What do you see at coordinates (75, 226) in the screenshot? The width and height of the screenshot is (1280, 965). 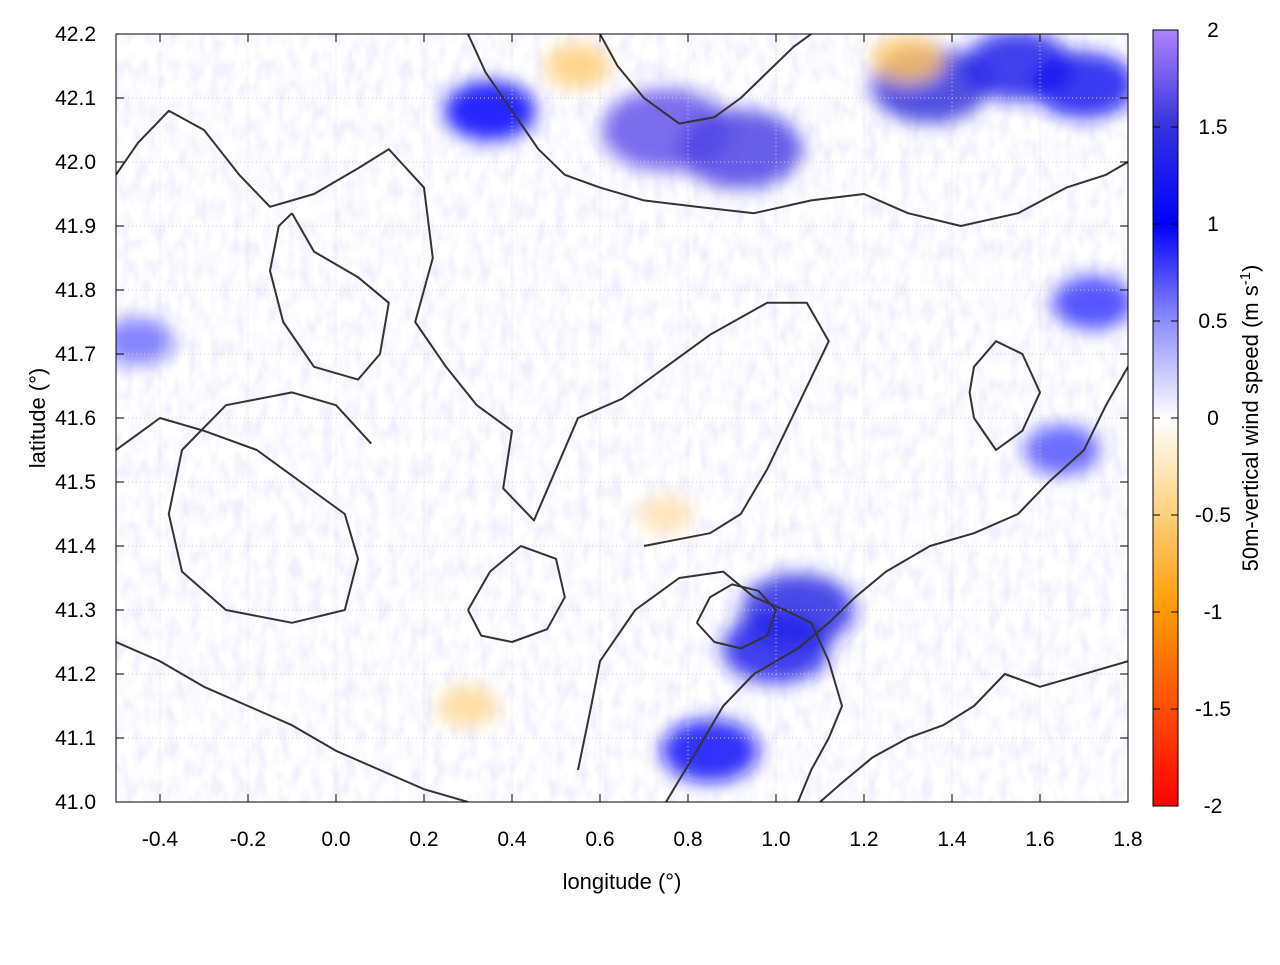 I see `y-tick-label: 41.9` at bounding box center [75, 226].